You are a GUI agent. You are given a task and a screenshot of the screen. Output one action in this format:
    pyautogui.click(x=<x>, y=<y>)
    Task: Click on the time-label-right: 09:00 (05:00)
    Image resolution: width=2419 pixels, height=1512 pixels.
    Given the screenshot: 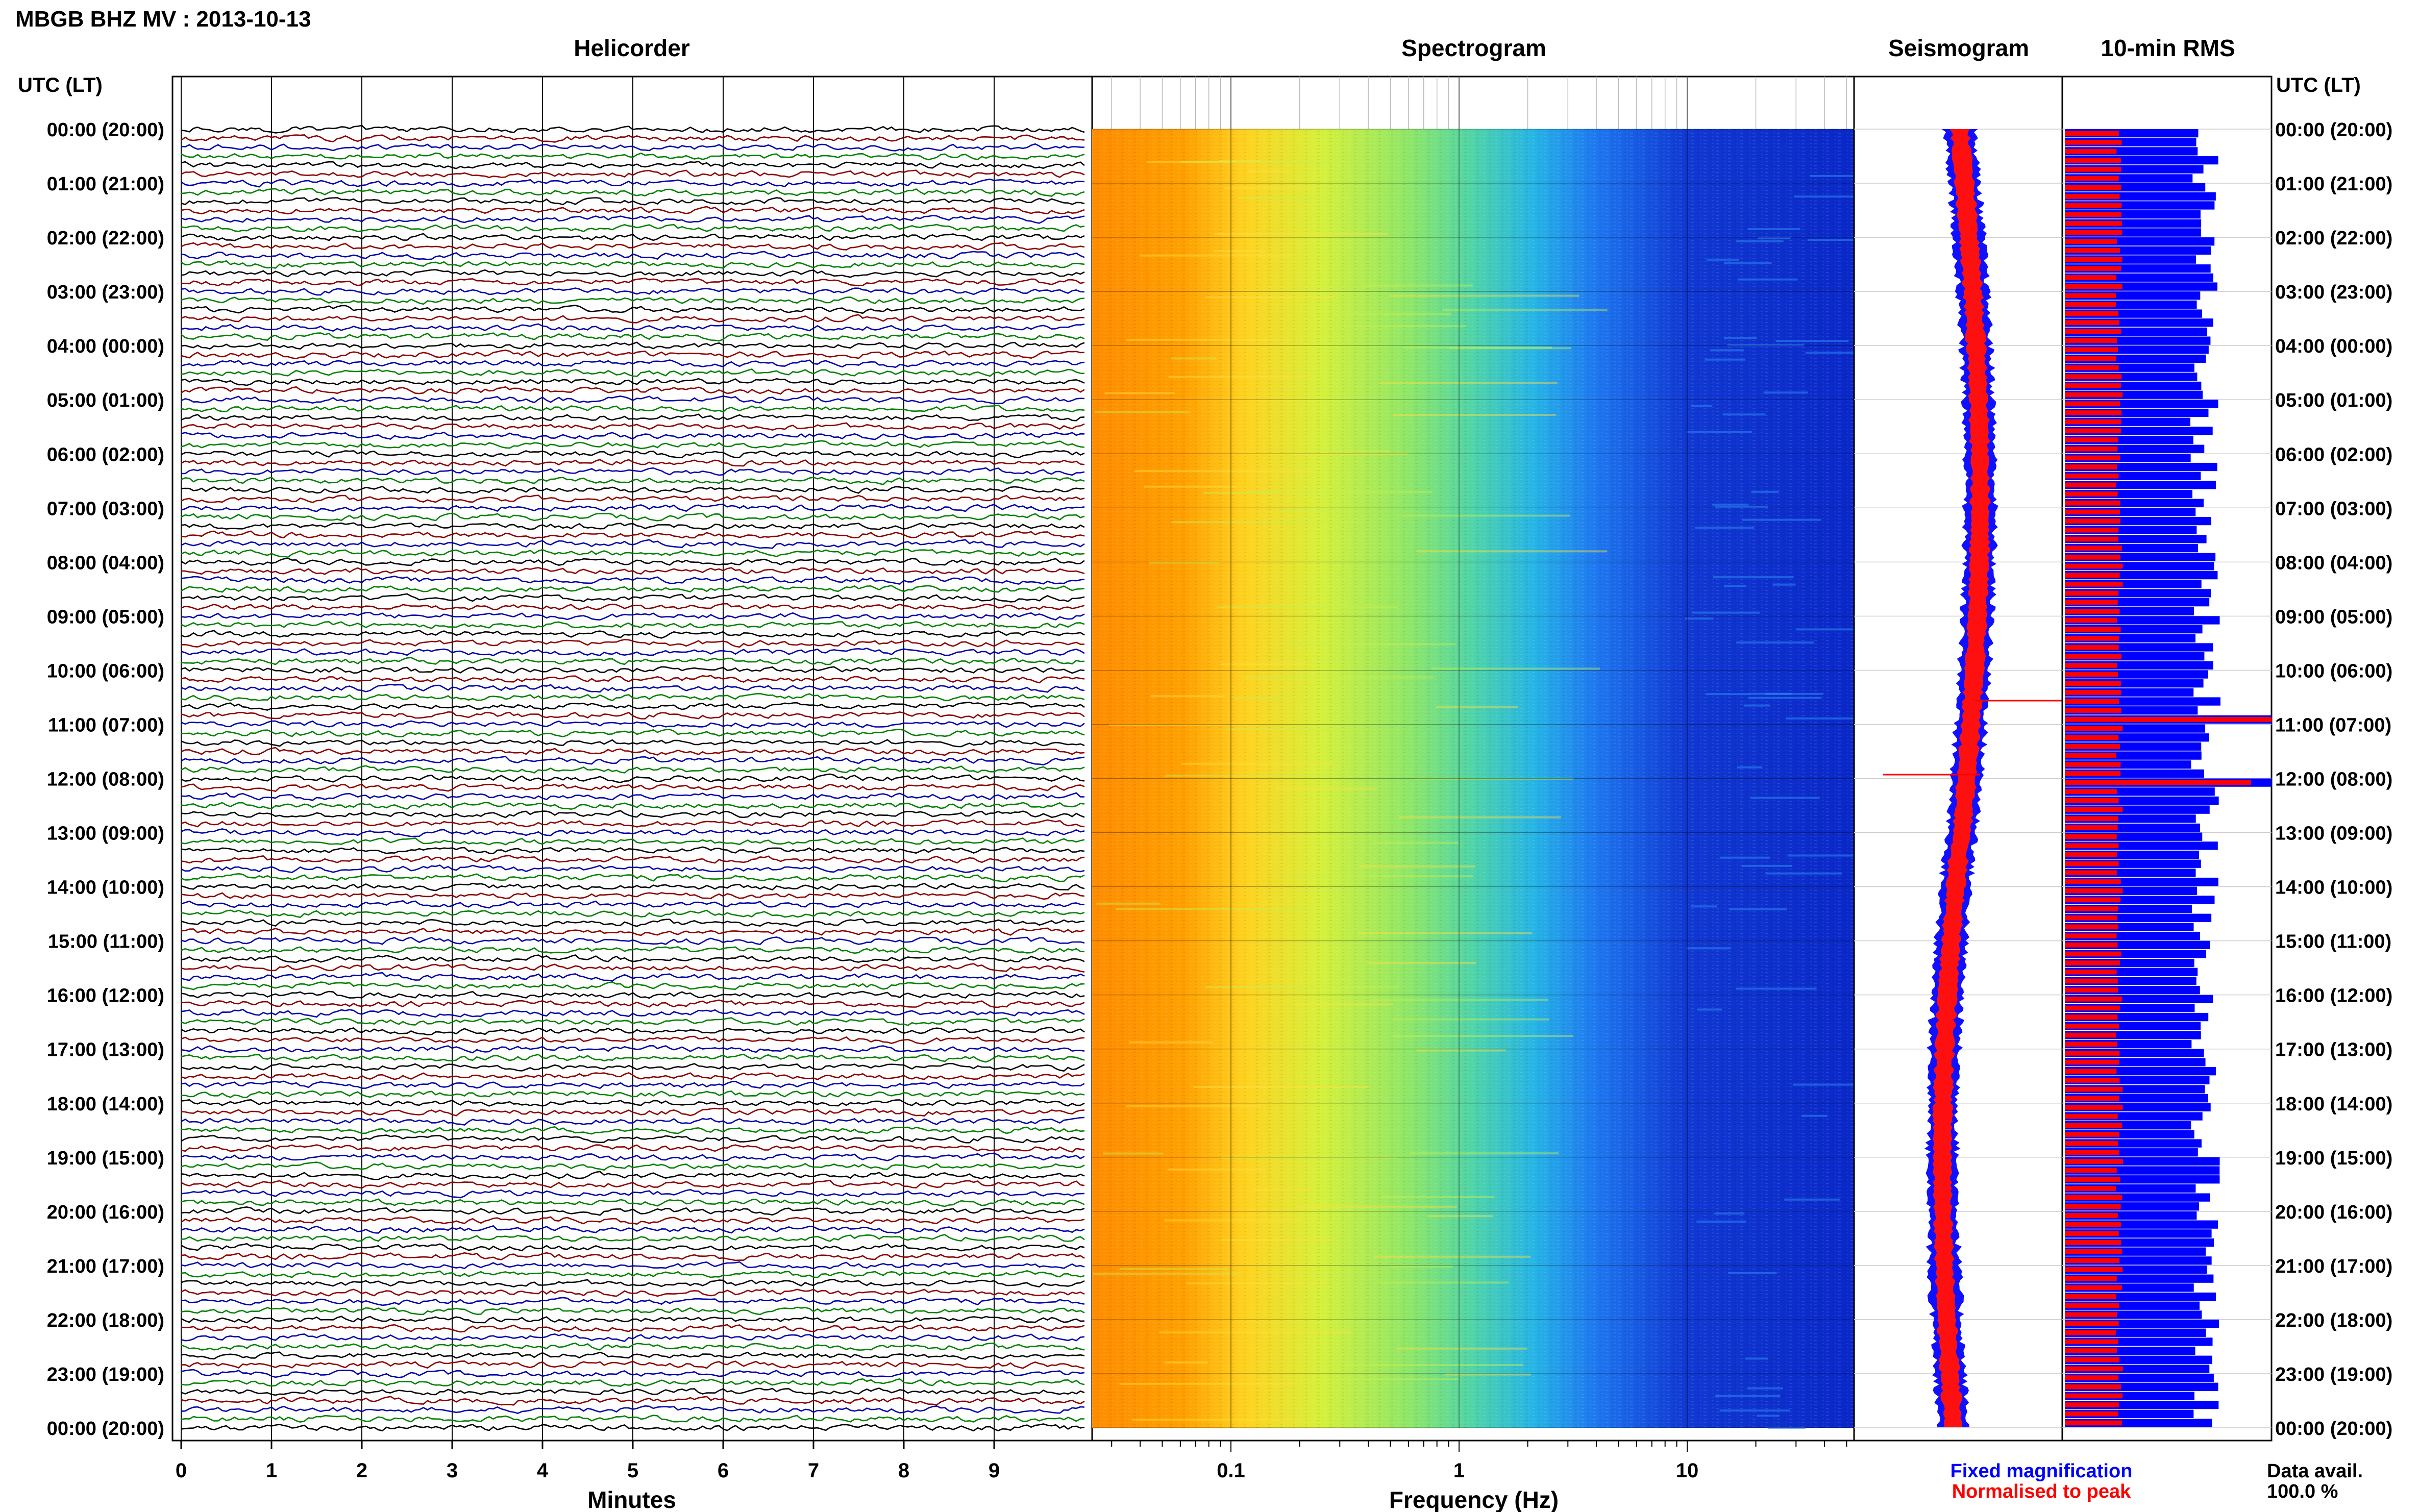 What is the action you would take?
    pyautogui.click(x=2333, y=617)
    